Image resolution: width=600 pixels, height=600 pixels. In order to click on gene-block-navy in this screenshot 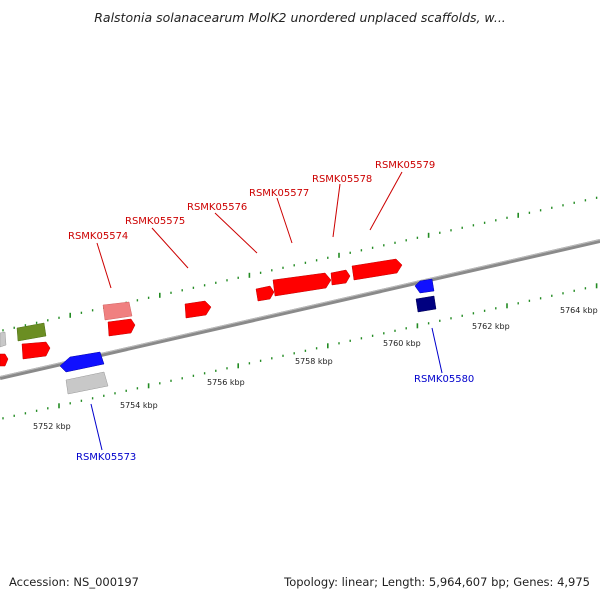, I will do `click(426, 304)`.